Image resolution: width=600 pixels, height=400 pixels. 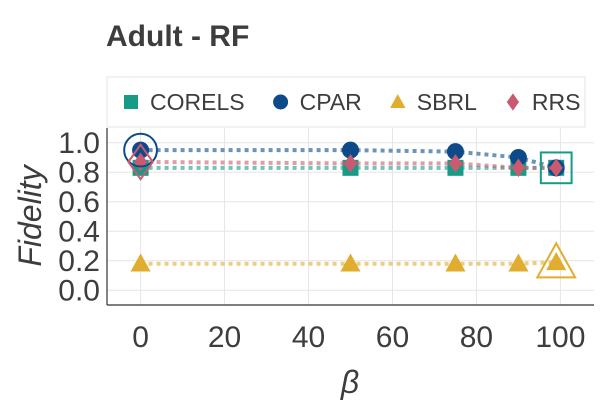 I want to click on series-sbrl, so click(x=348, y=261).